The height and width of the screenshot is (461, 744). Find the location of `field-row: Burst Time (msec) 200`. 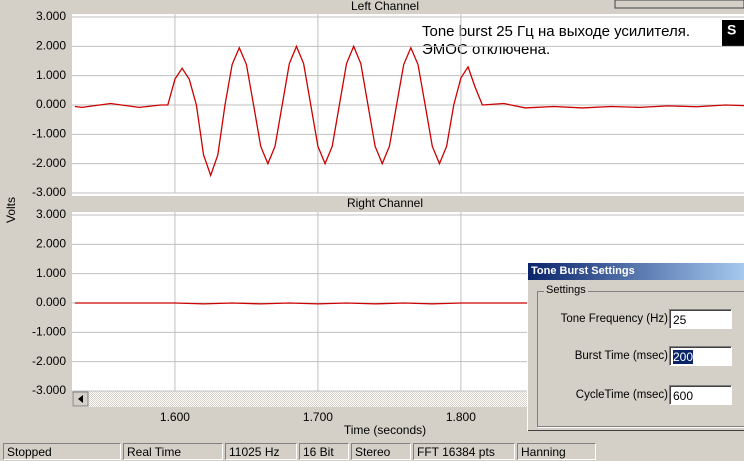

field-row: Burst Time (msec) 200 is located at coordinates (641, 357).